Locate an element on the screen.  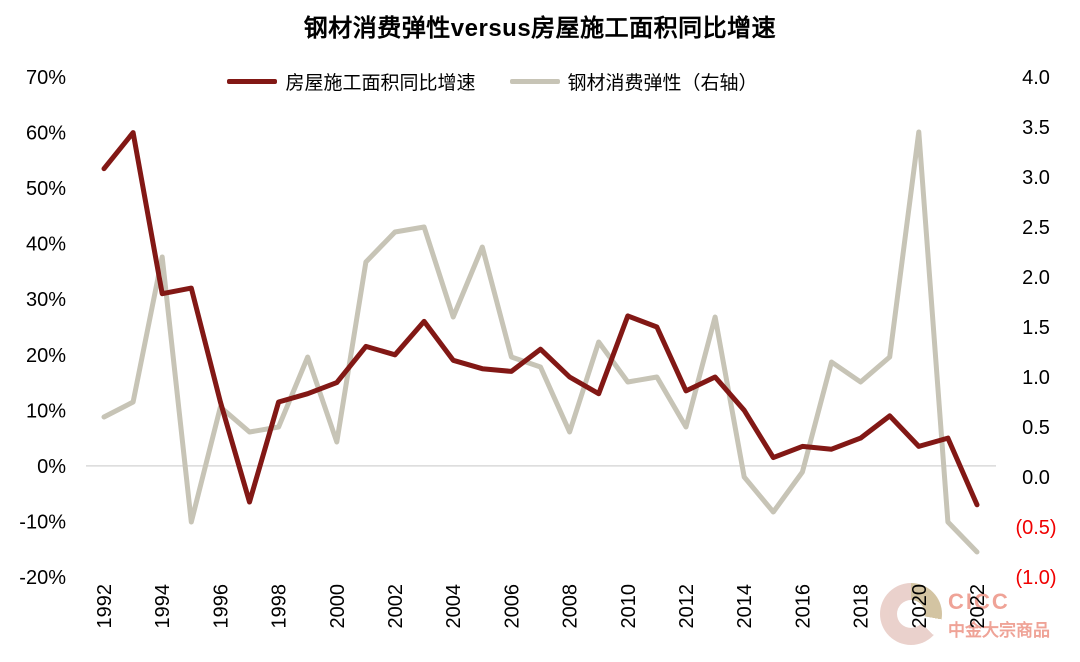
left-axis-tick-label: 20% is located at coordinates (46, 356).